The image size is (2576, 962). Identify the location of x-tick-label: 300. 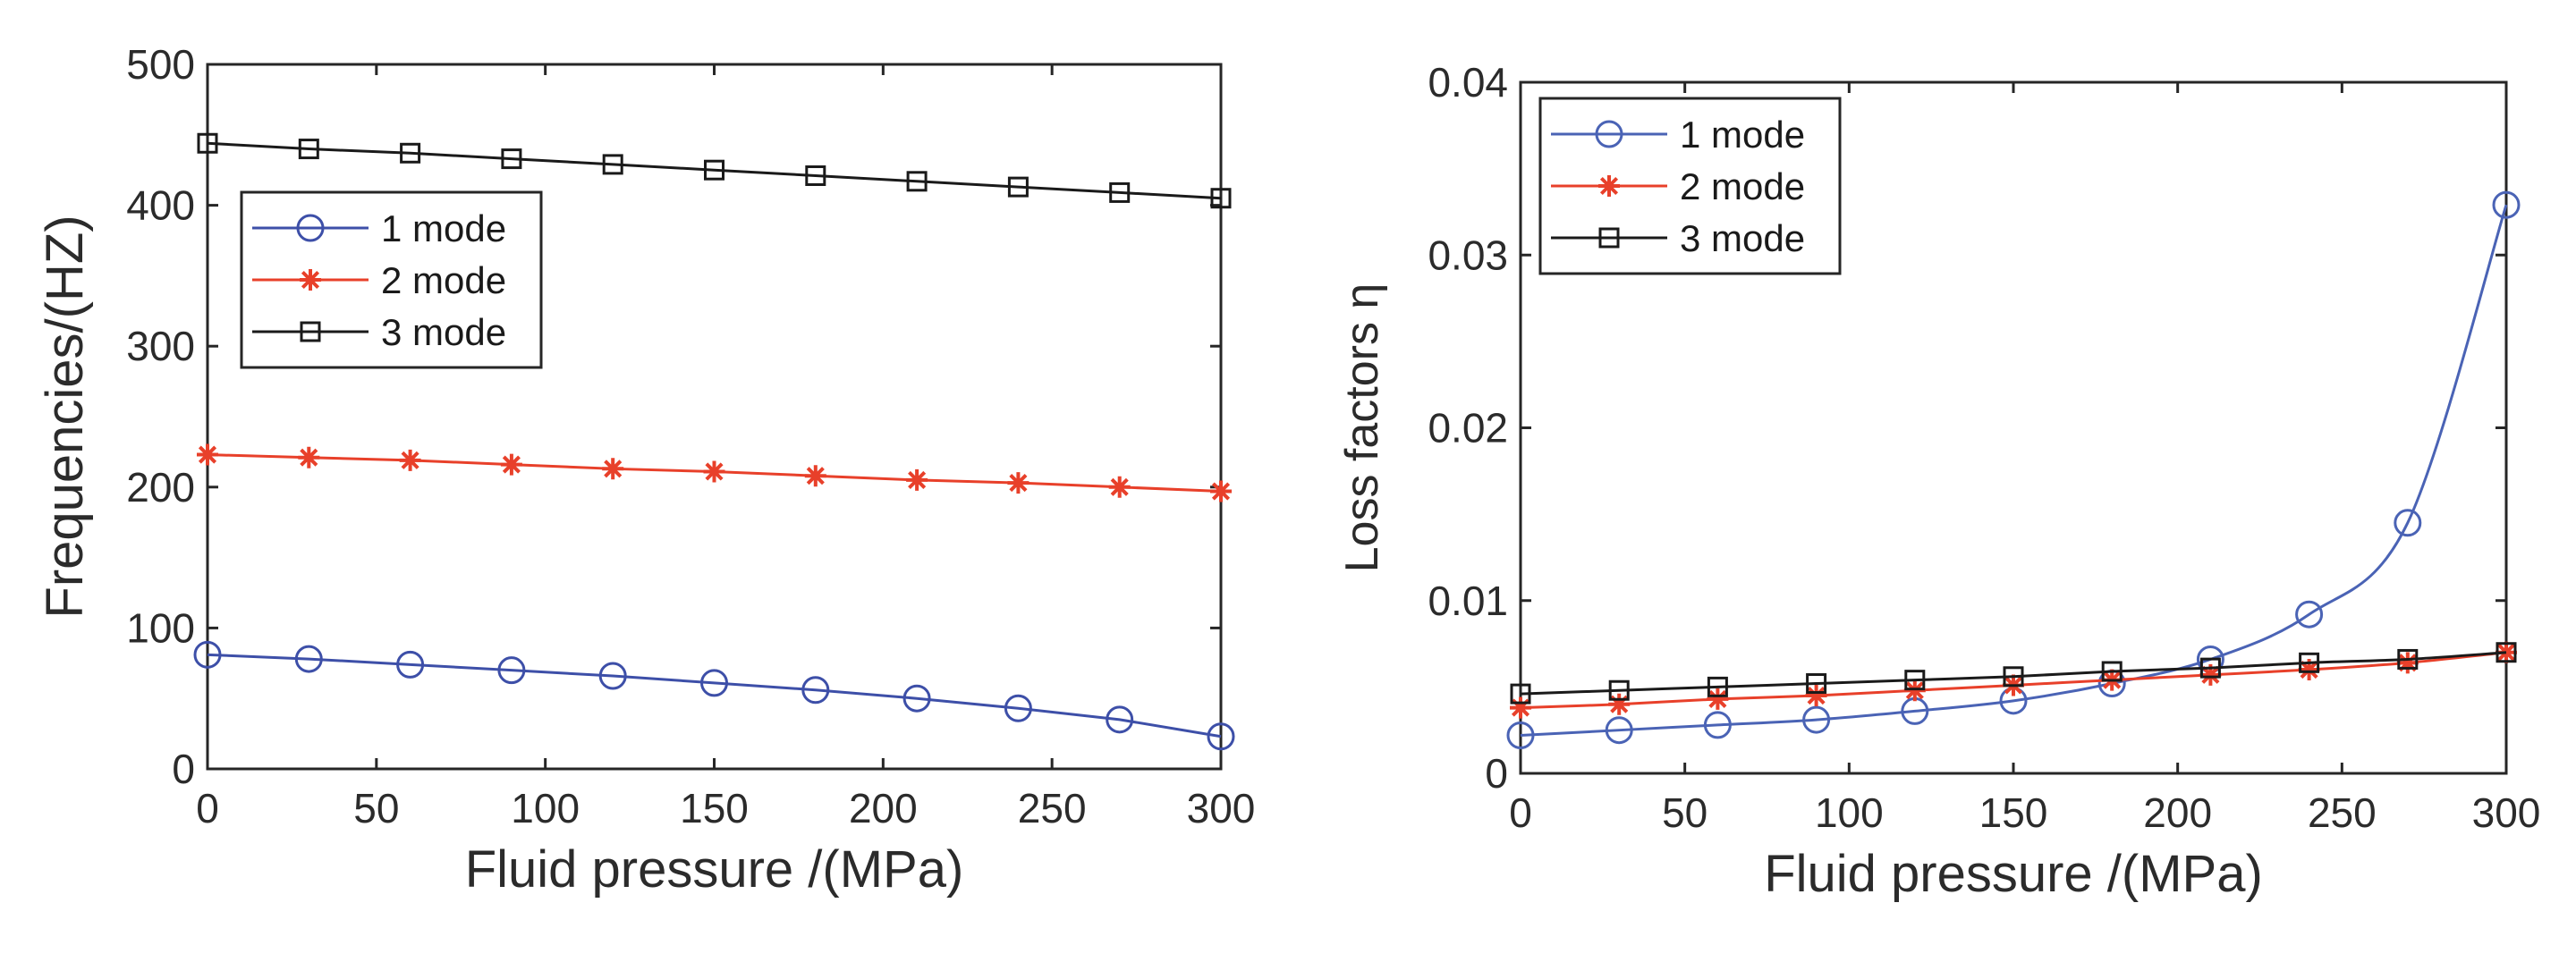
(1221, 808).